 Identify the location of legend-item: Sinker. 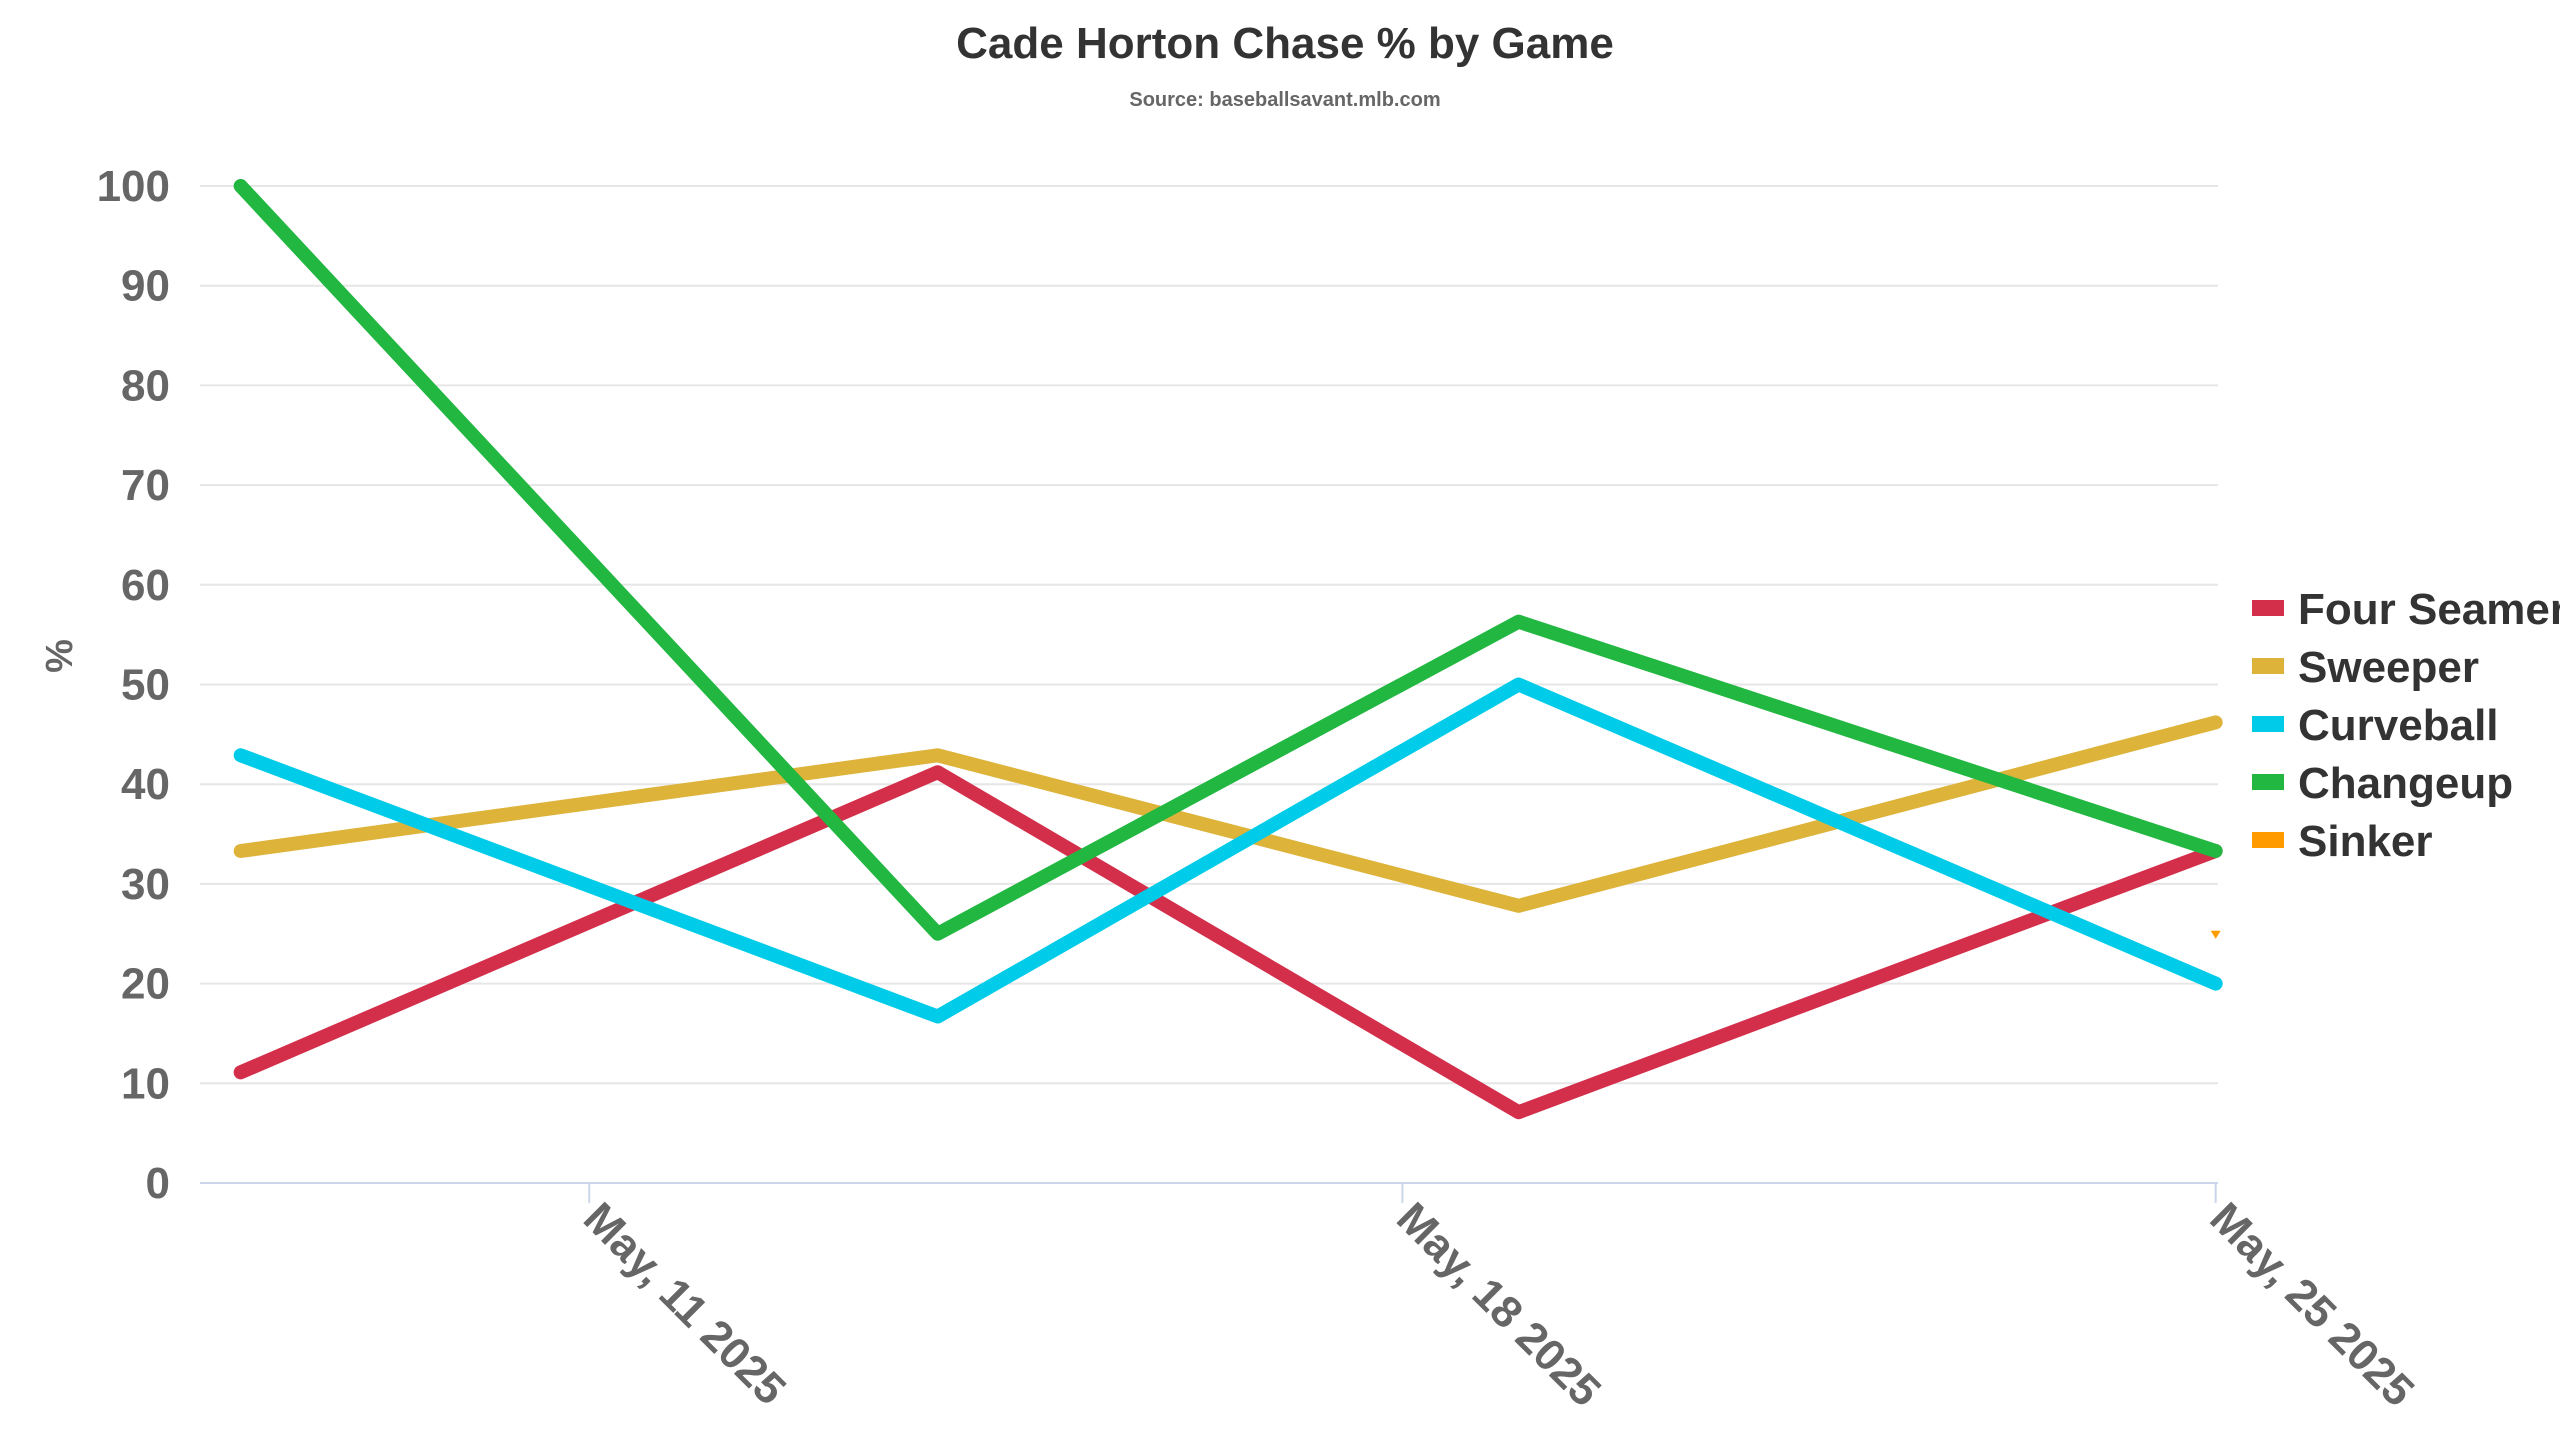
(2342, 841).